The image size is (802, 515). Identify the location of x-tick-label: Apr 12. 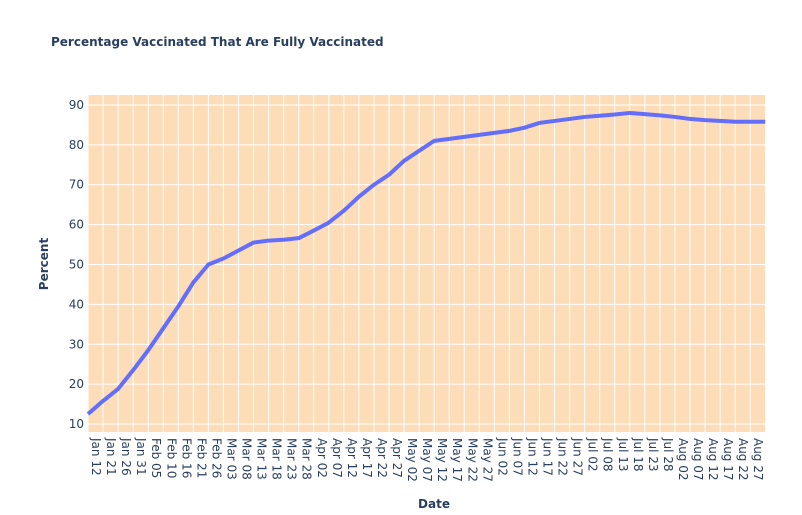
(352, 458).